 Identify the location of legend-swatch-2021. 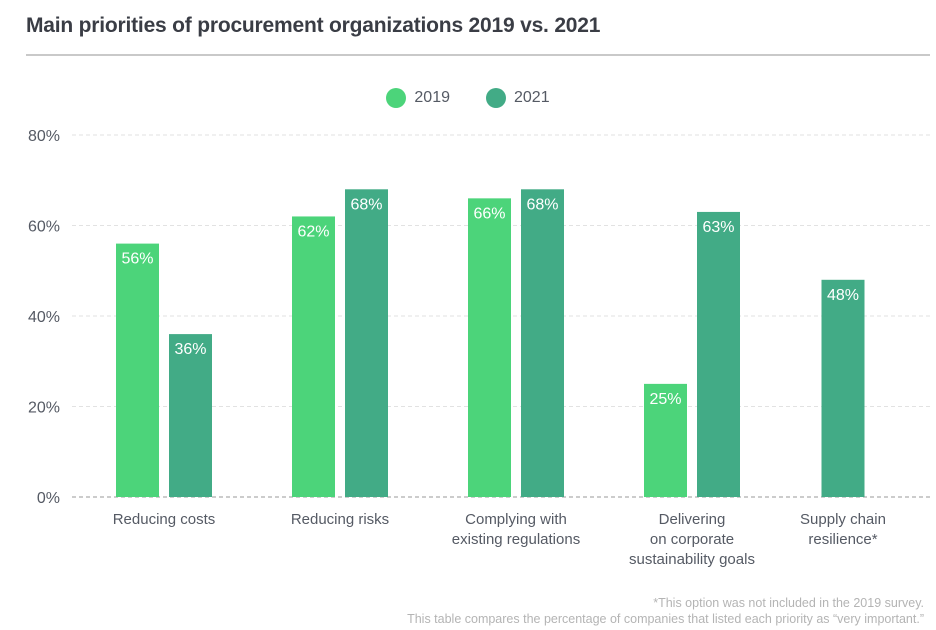
(496, 98).